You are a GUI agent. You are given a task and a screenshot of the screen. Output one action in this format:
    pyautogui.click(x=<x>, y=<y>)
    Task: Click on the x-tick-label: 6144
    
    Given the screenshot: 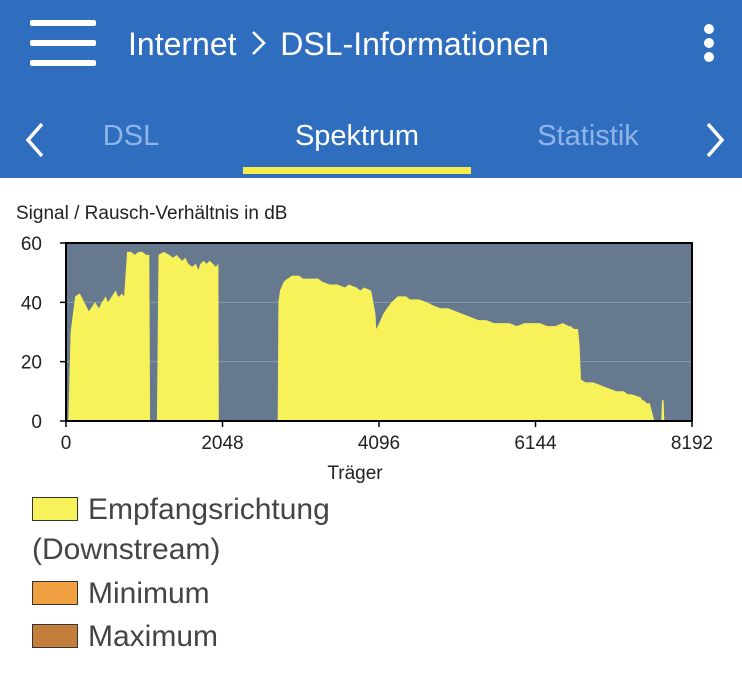 What is the action you would take?
    pyautogui.click(x=535, y=443)
    